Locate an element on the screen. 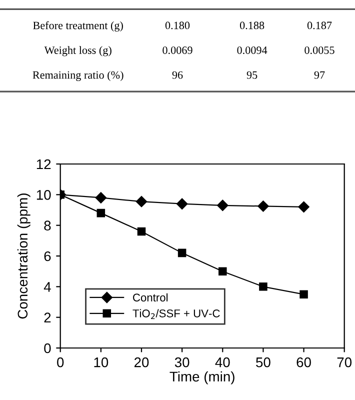 The height and width of the screenshot is (400, 355). x-tick-label: 0 is located at coordinates (60, 362).